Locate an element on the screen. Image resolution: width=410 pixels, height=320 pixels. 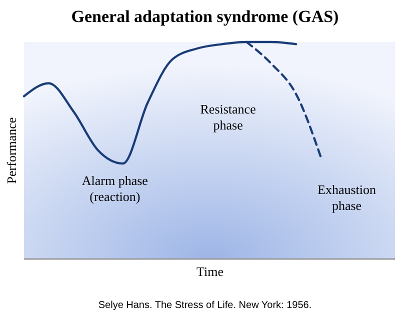
annotation: Alarm phase (reaction) is located at coordinates (115, 188).